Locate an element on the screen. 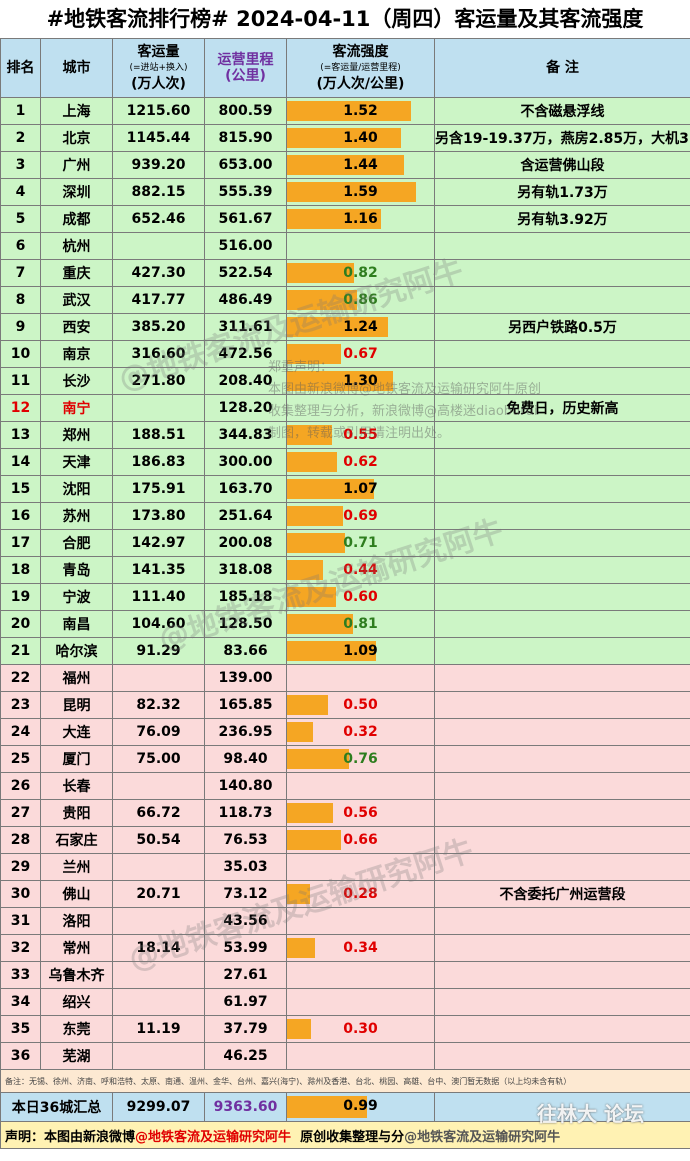 Image resolution: width=690 pixels, height=1161 pixels. city-cell: 成都 is located at coordinates (76, 219).